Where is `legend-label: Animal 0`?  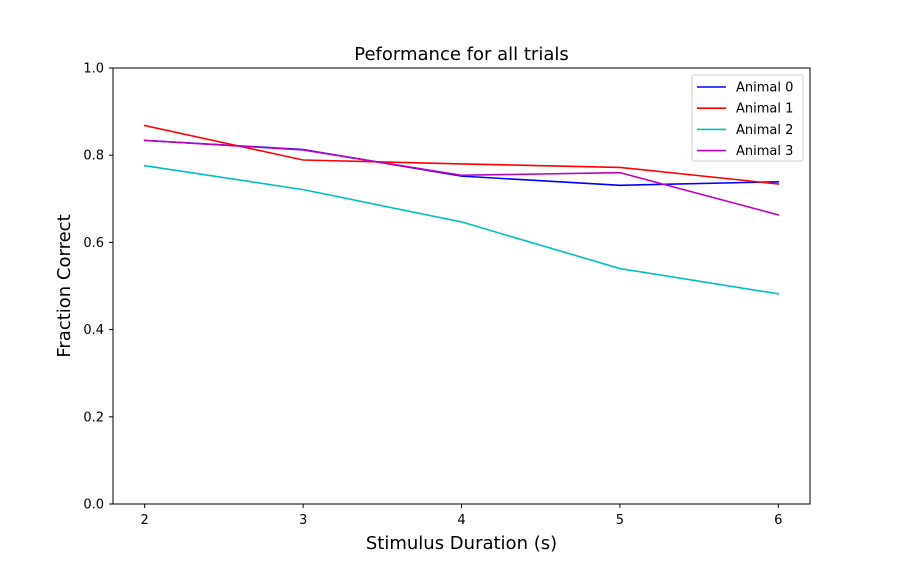
legend-label: Animal 0 is located at coordinates (764, 88).